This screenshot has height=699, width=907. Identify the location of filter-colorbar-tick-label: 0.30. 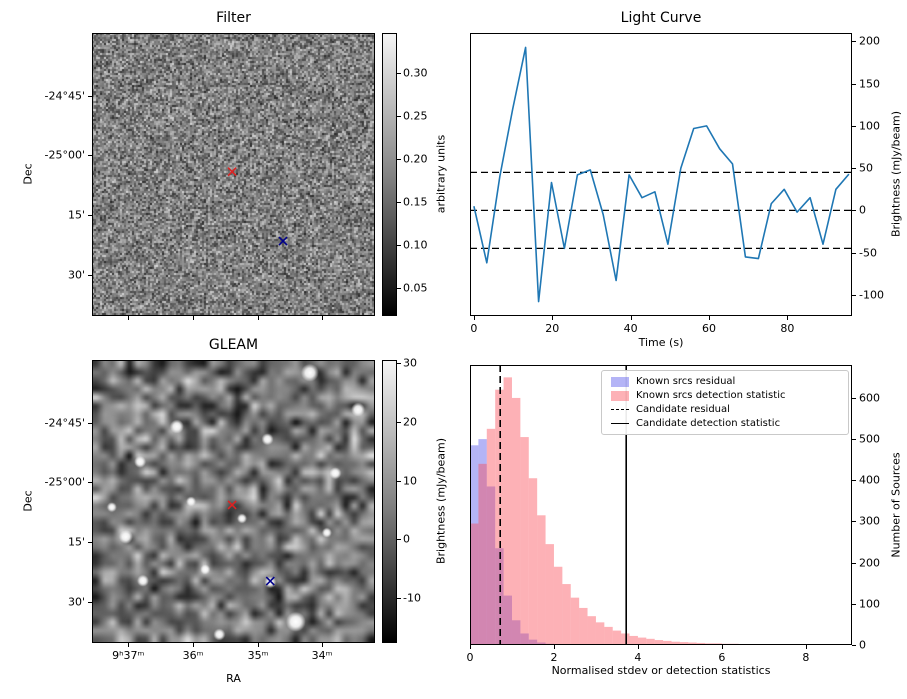
(415, 73).